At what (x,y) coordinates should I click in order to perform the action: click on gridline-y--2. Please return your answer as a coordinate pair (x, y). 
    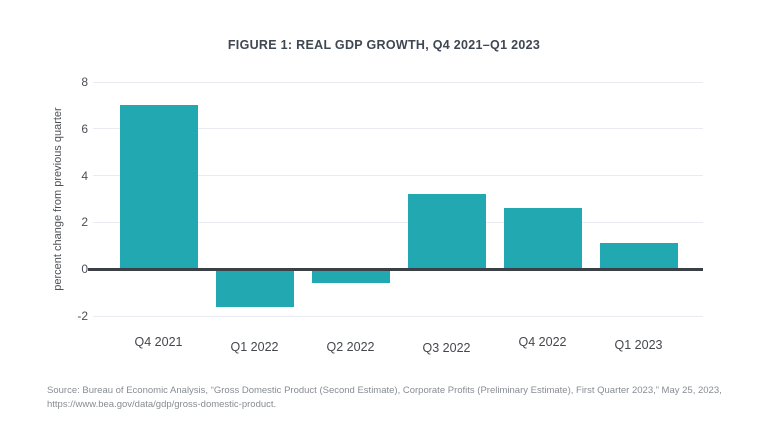
    Looking at the image, I should click on (398, 316).